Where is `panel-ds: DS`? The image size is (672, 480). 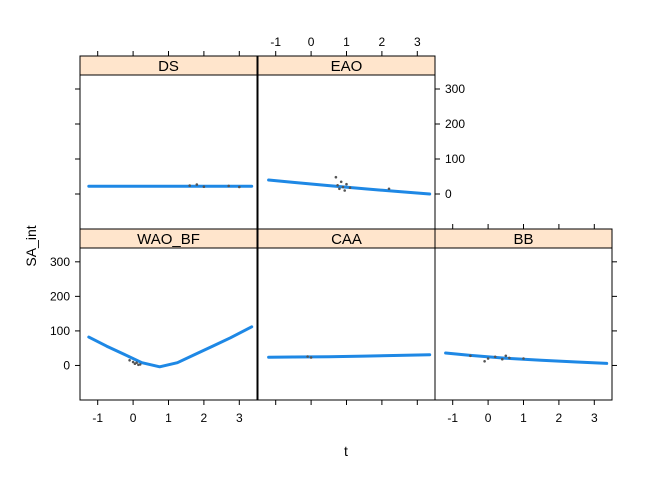
panel-ds: DS is located at coordinates (168, 142).